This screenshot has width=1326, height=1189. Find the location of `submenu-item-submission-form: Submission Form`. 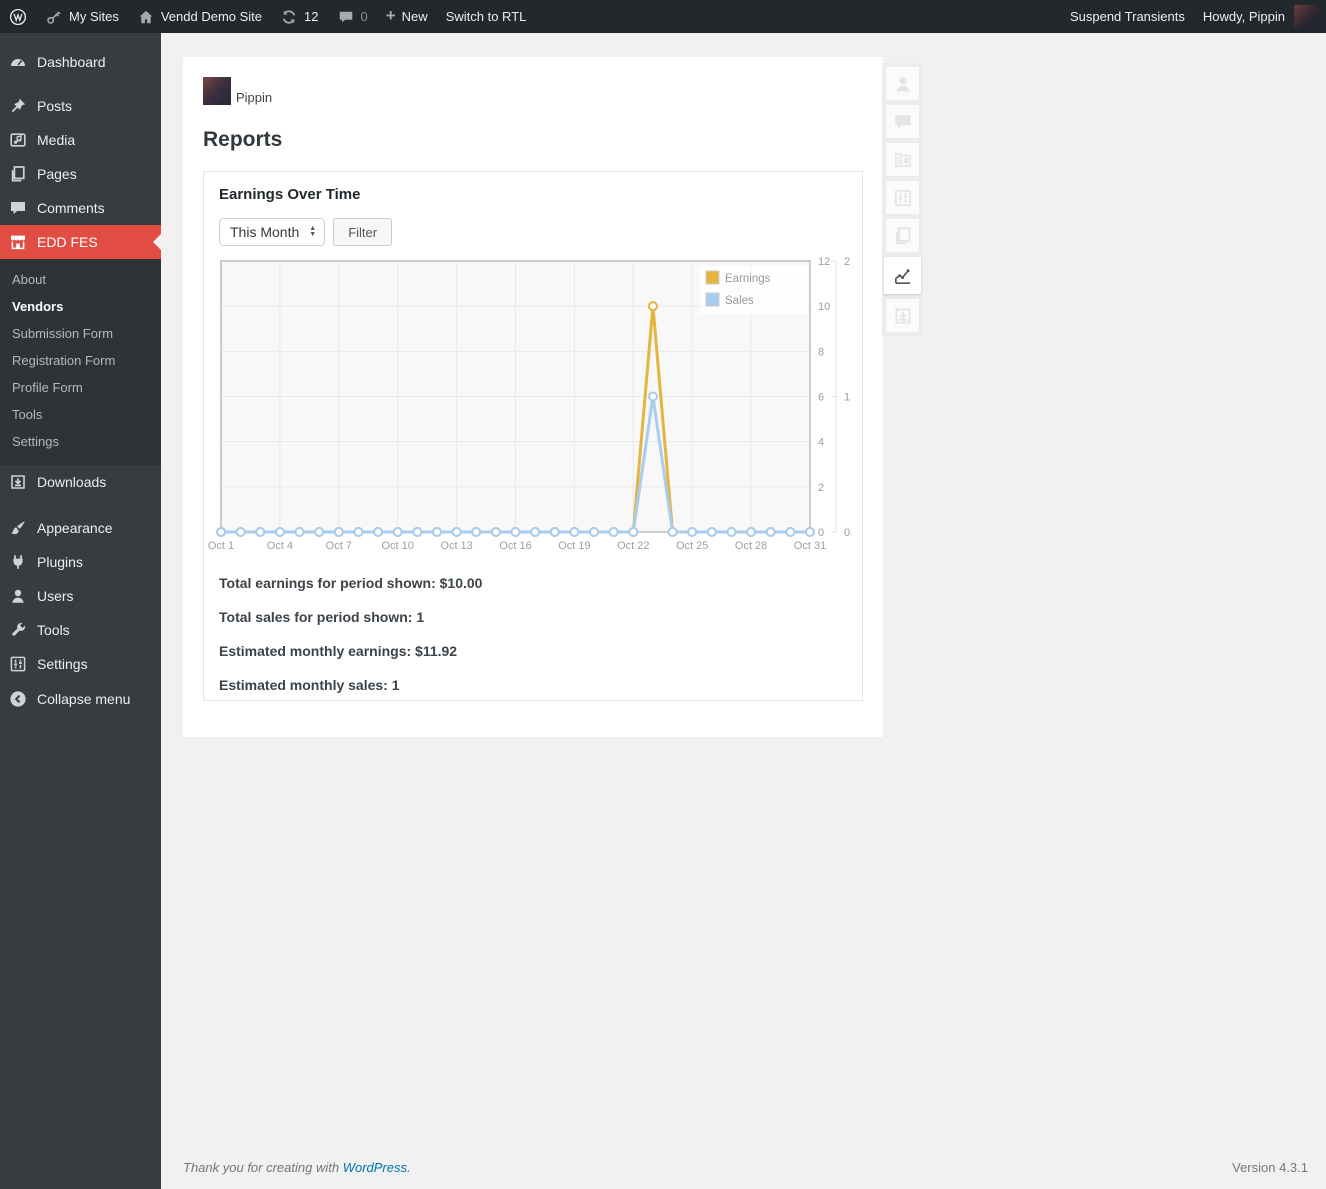

submenu-item-submission-form: Submission Form is located at coordinates (63, 333).